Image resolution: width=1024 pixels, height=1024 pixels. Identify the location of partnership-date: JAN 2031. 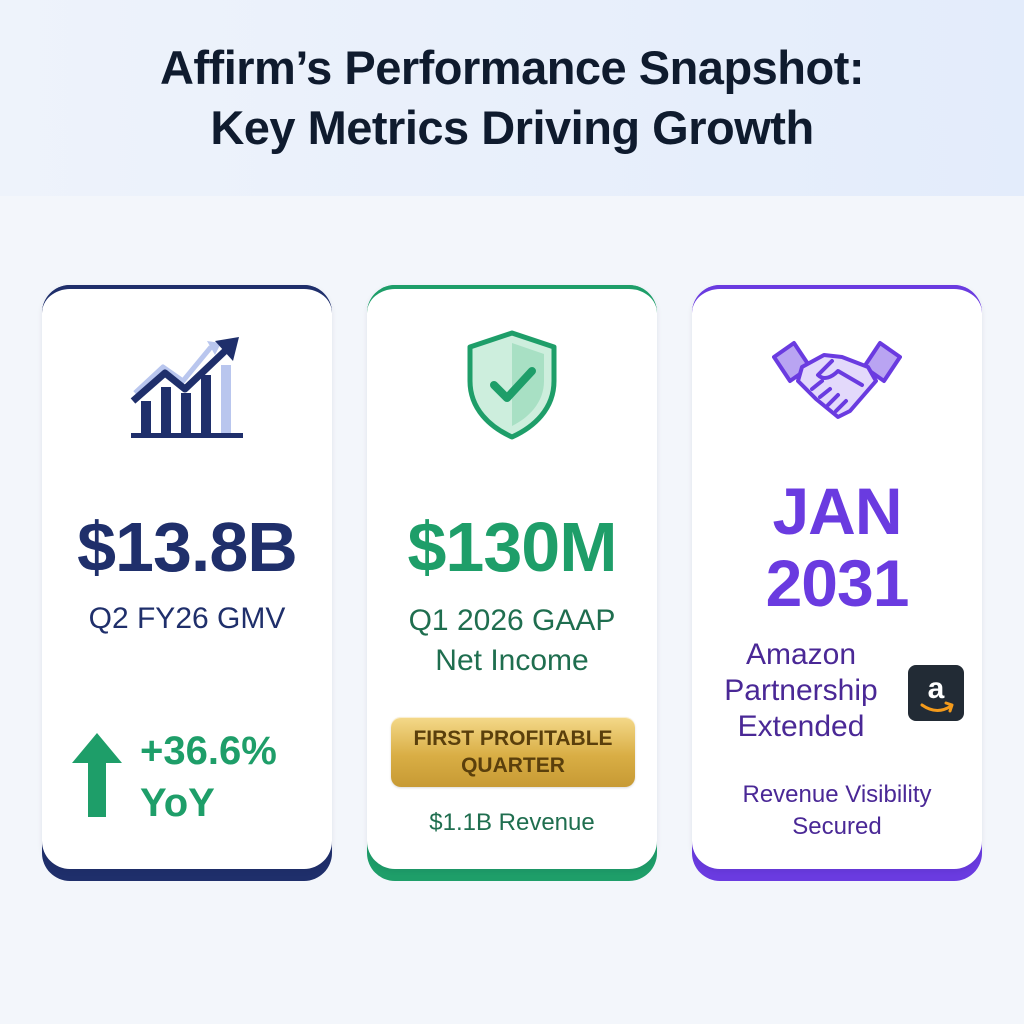
(837, 547).